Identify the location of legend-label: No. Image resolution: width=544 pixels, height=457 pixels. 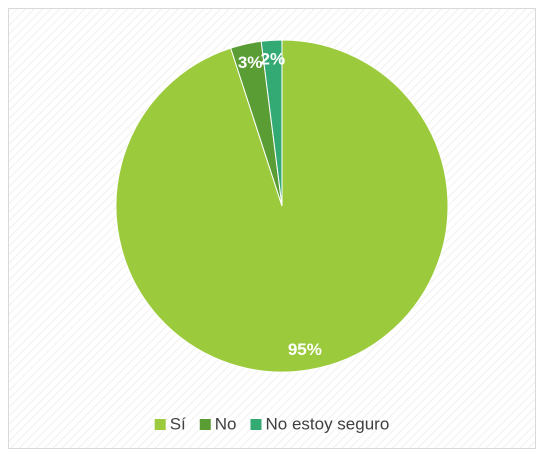
(226, 423).